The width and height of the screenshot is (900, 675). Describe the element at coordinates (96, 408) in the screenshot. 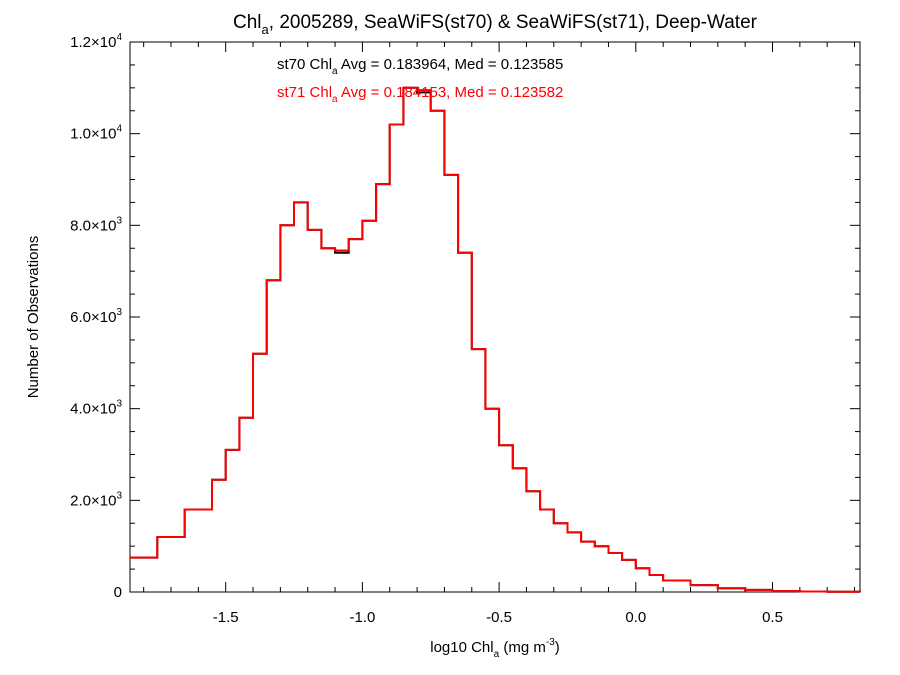

I see `y-tick-label: 4.0×10³` at that location.